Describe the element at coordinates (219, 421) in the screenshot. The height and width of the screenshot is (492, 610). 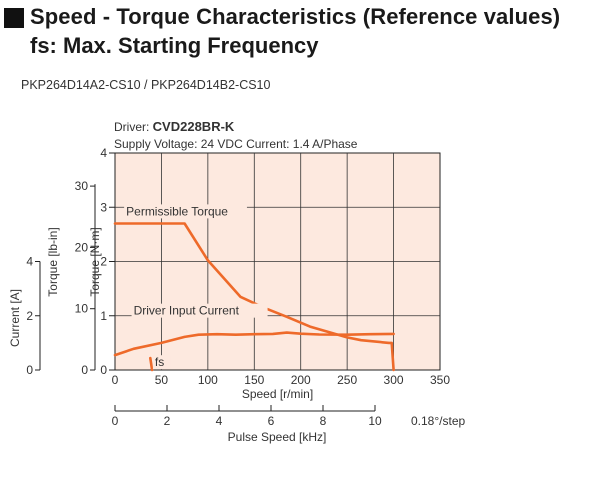
I see `x2-tick-label: 4` at that location.